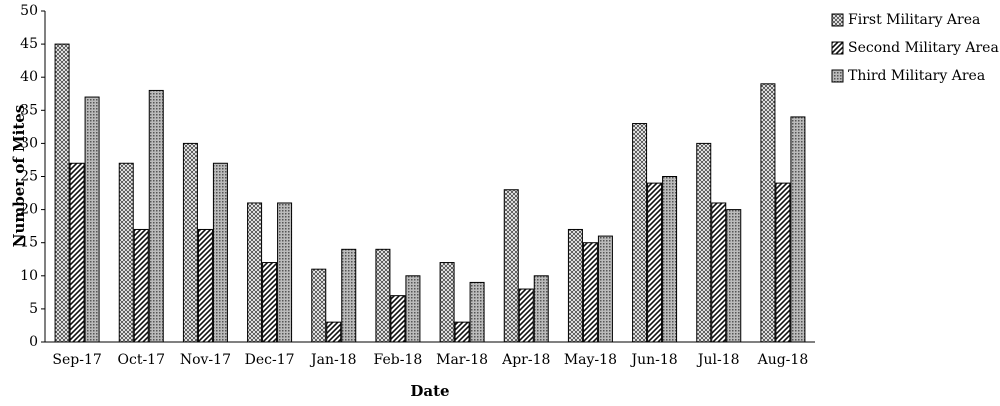 This screenshot has height=406, width=1000. I want to click on x-tick-label: Mar-18, so click(462, 360).